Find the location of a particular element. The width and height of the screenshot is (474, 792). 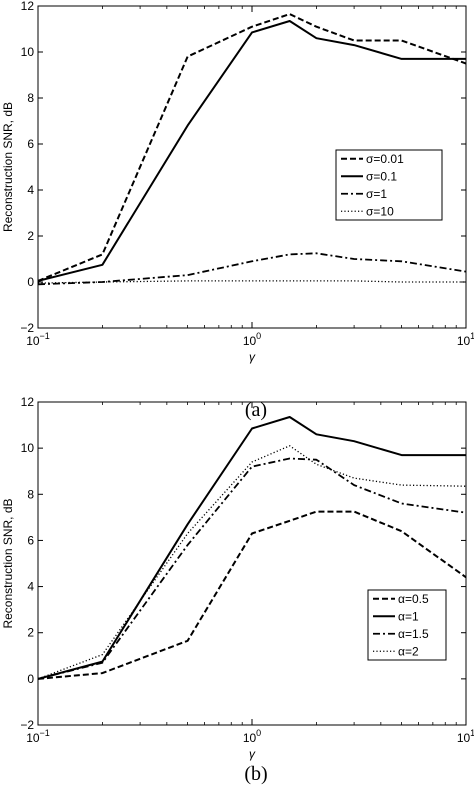

panel-caption: (b) is located at coordinates (255, 774).